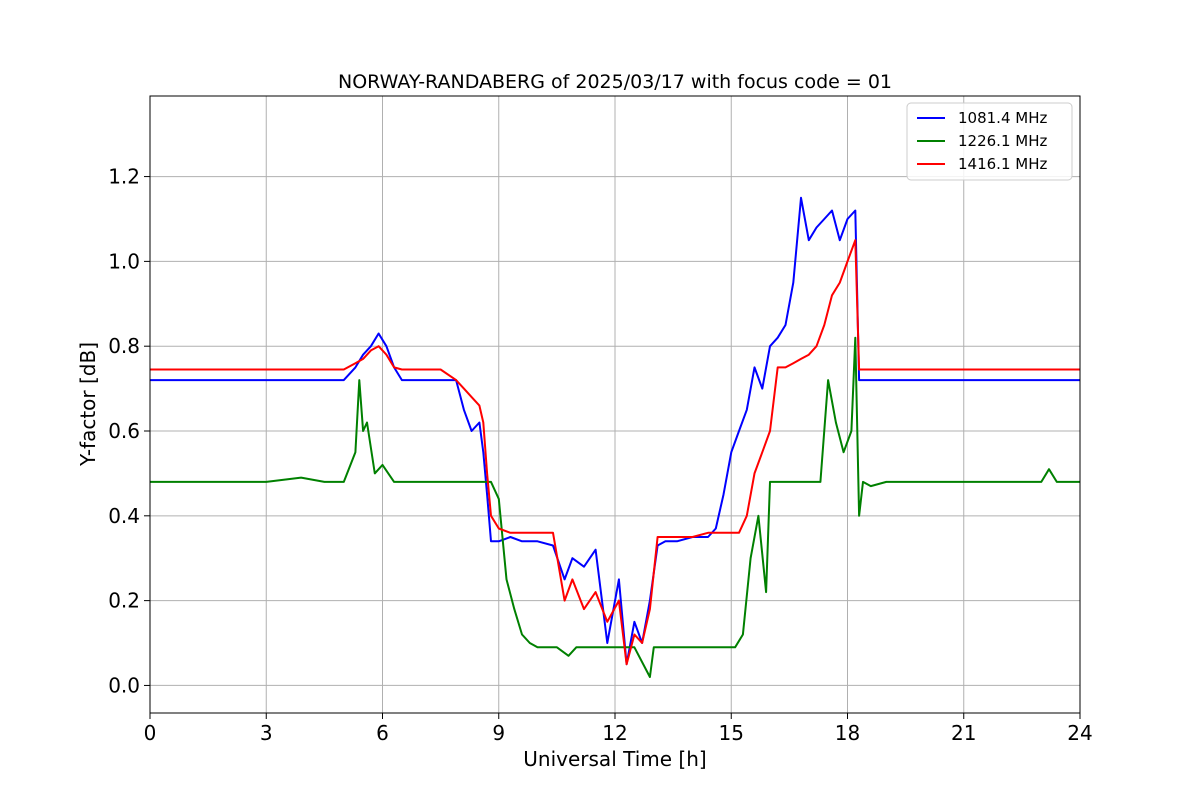  I want to click on x-tick-label: 6, so click(382, 733).